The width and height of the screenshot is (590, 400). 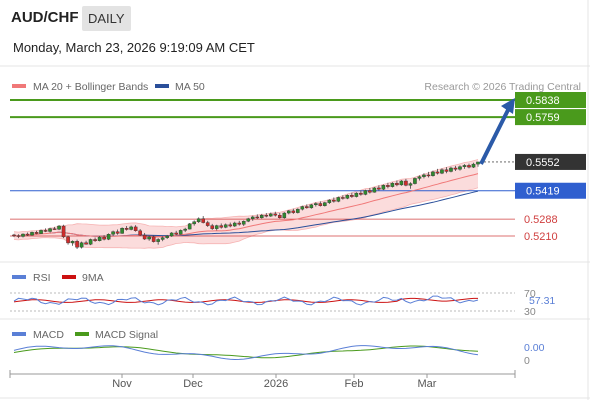 I want to click on rsi-ma-legend-swatch, so click(x=69, y=277).